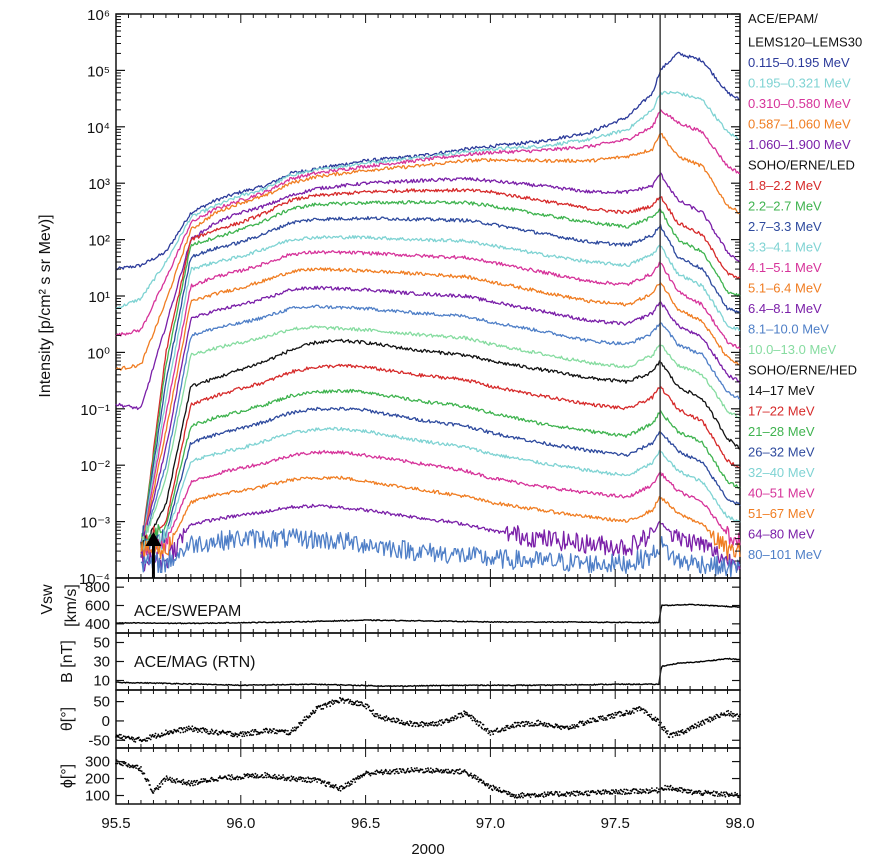 This screenshot has height=860, width=891. Describe the element at coordinates (115, 823) in the screenshot. I see `x-tick-label: 95.5` at that location.